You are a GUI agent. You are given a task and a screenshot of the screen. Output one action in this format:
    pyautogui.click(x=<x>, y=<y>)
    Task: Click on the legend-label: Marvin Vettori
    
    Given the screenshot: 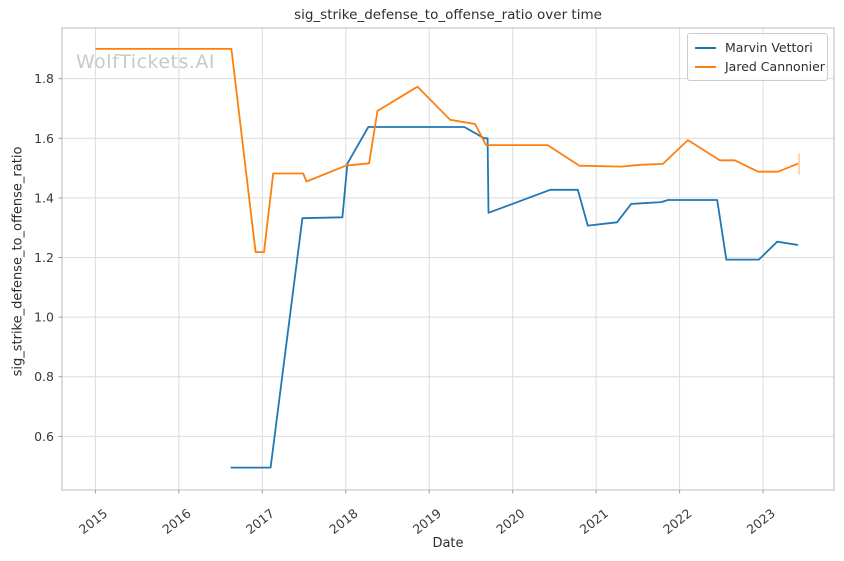 What is the action you would take?
    pyautogui.click(x=769, y=47)
    